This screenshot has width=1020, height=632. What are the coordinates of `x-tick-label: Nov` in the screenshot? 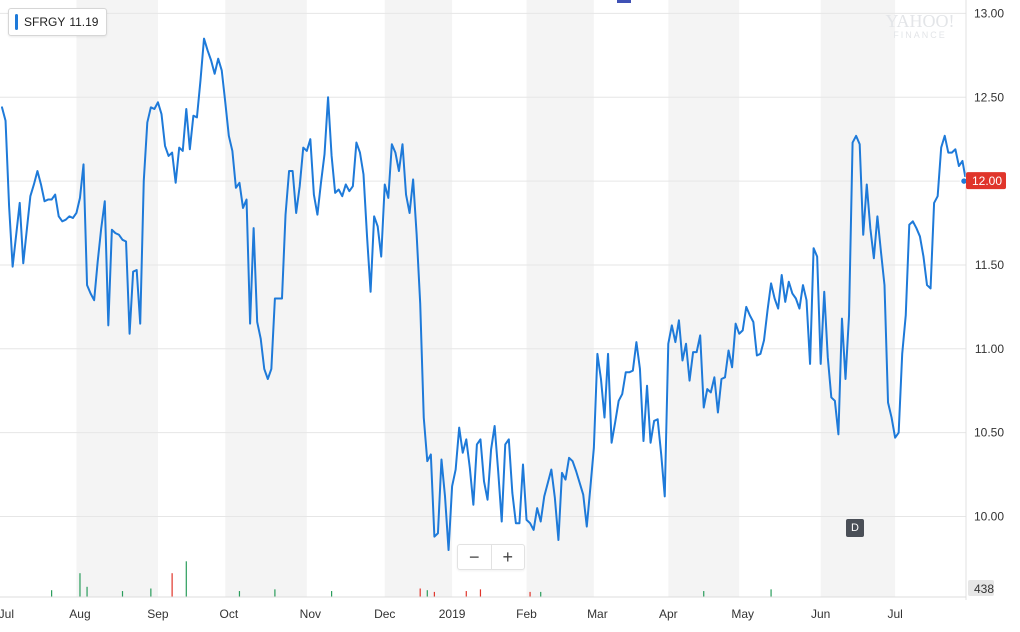 It's located at (310, 614).